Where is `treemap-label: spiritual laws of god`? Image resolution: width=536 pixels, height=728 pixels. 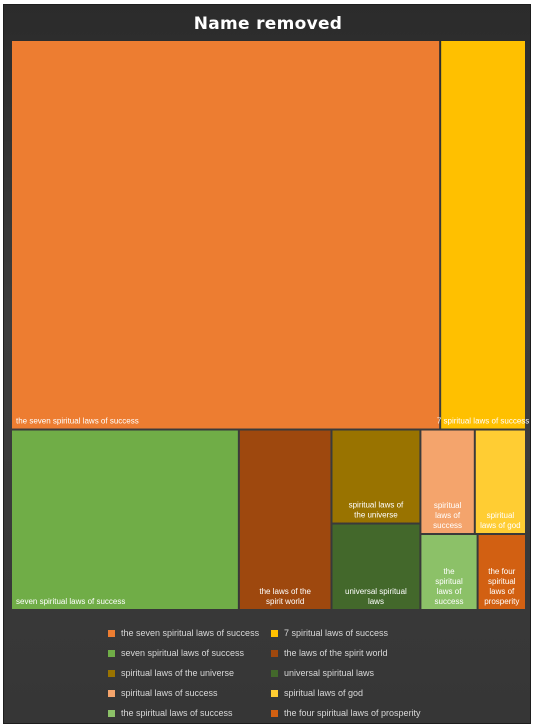 treemap-label: spiritual laws of god is located at coordinates (500, 520).